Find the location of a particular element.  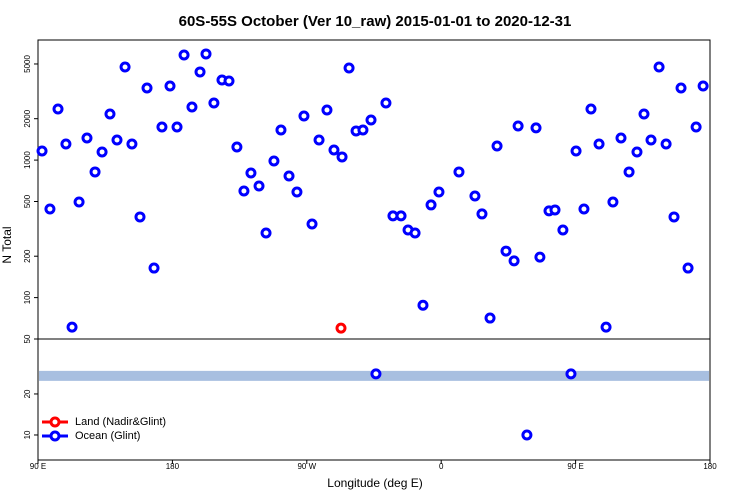

x-tick-label: 0 is located at coordinates (441, 466).